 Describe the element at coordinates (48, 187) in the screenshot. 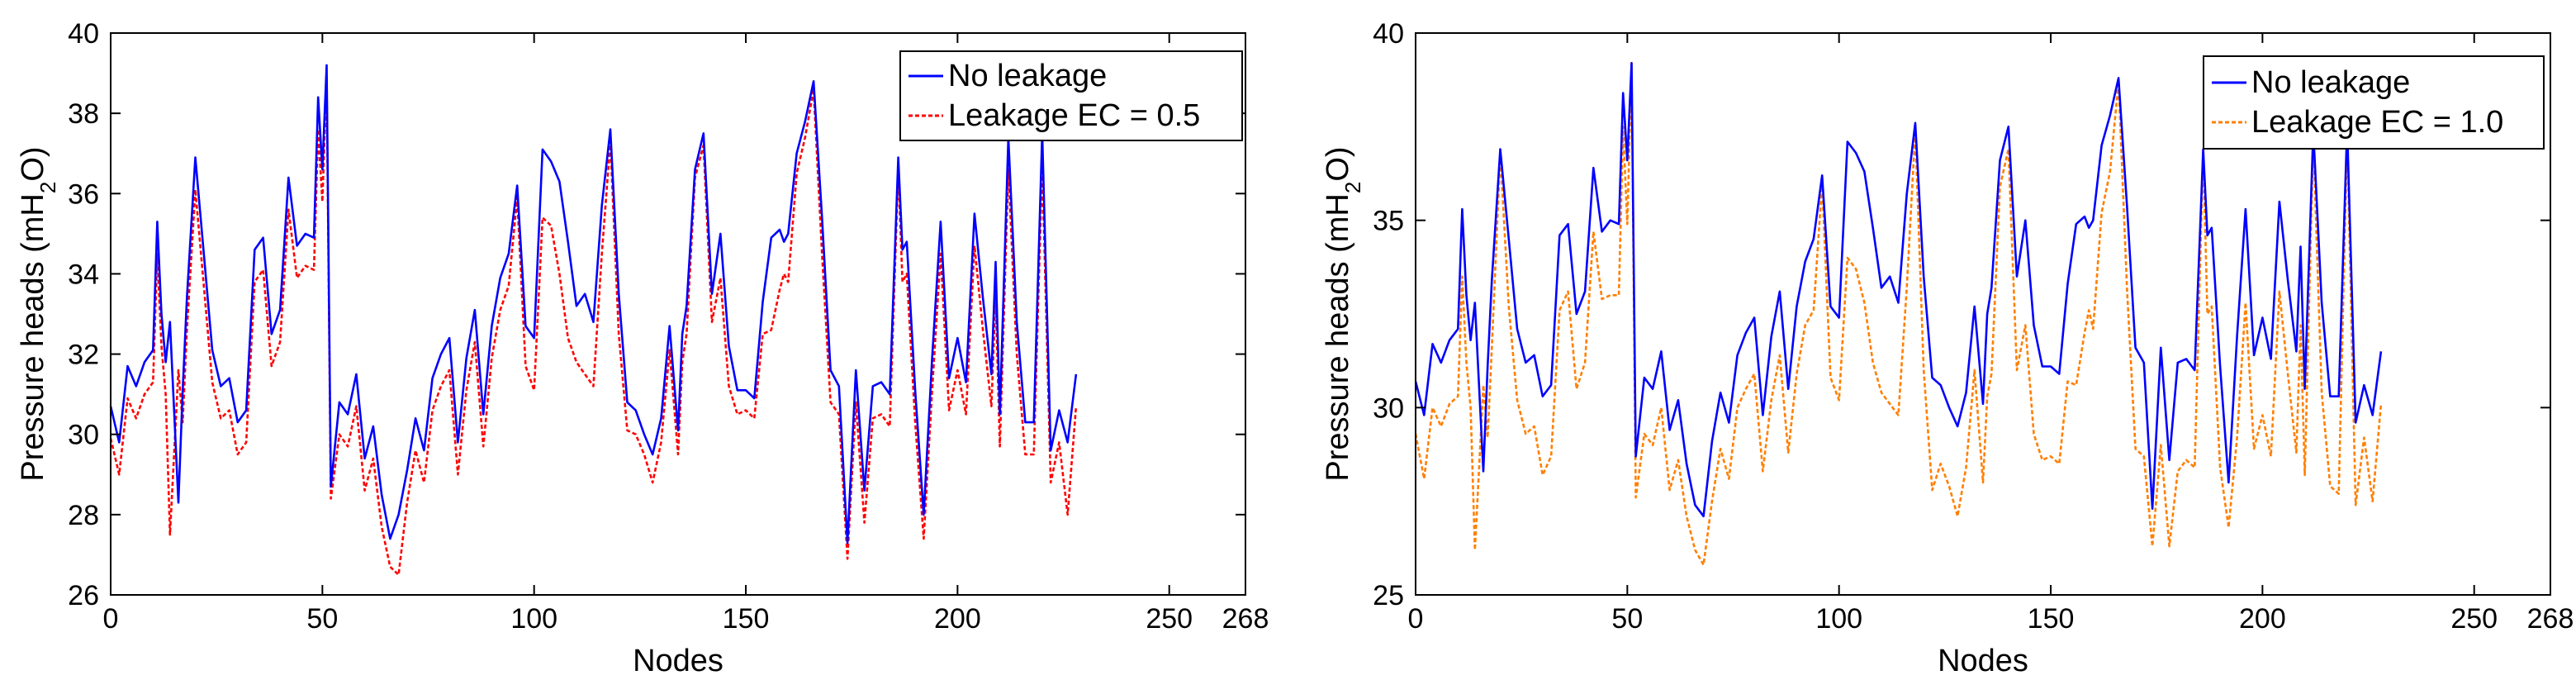

I see `chart-left-y-axis-title-sub: 2` at that location.